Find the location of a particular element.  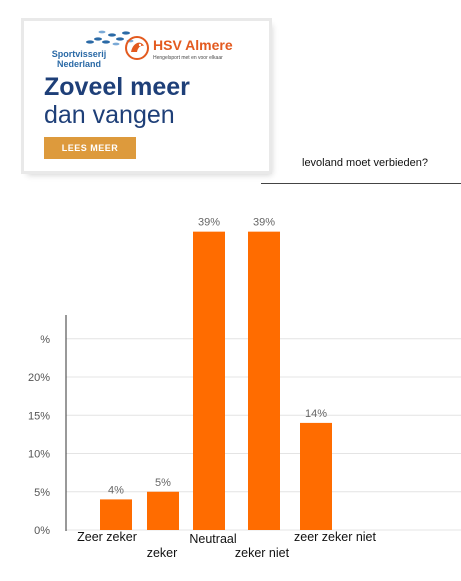

x-category-label: zeer zeker niet is located at coordinates (335, 537).